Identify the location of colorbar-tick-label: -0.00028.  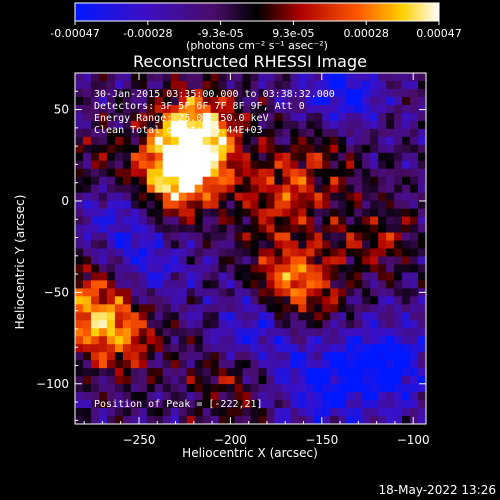
(147, 33).